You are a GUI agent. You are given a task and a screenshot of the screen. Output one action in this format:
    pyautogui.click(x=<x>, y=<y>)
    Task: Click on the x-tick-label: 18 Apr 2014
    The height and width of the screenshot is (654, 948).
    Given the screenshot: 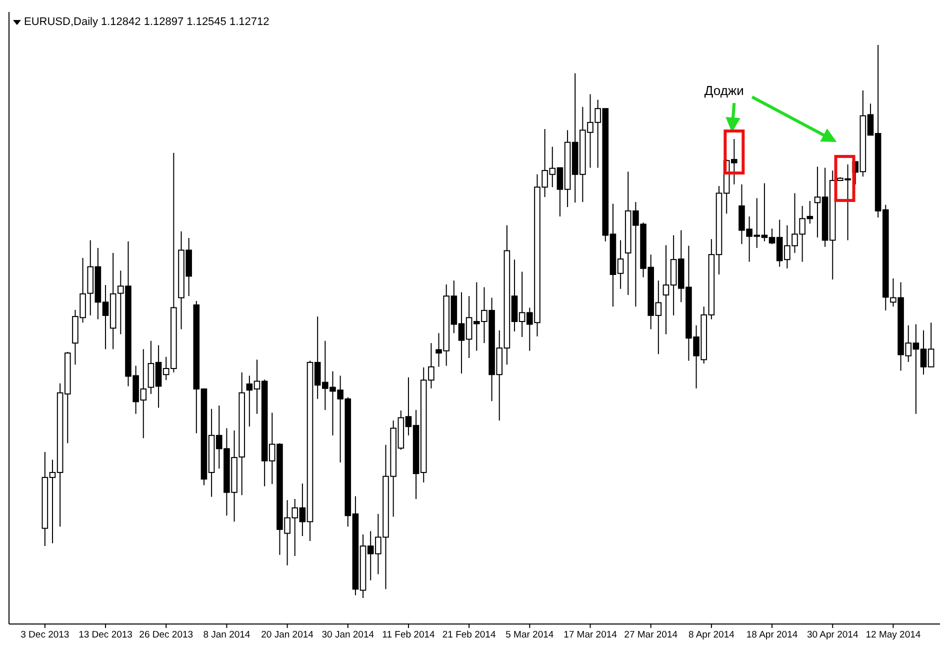 What is the action you would take?
    pyautogui.click(x=772, y=635)
    